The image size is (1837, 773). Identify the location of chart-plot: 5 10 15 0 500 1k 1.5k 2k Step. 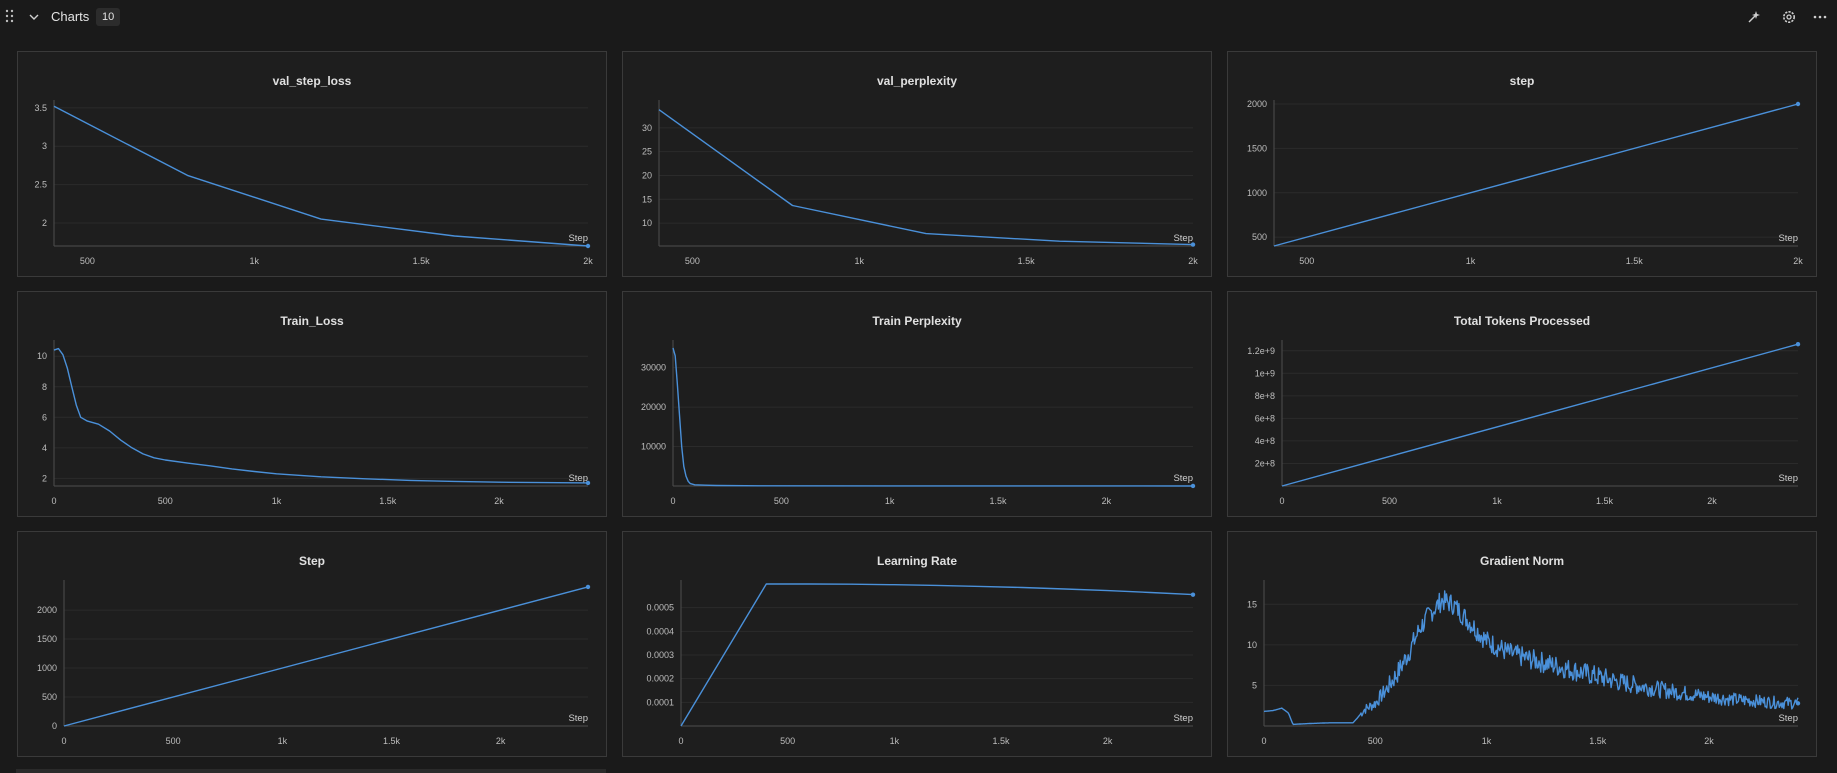
(1523, 645).